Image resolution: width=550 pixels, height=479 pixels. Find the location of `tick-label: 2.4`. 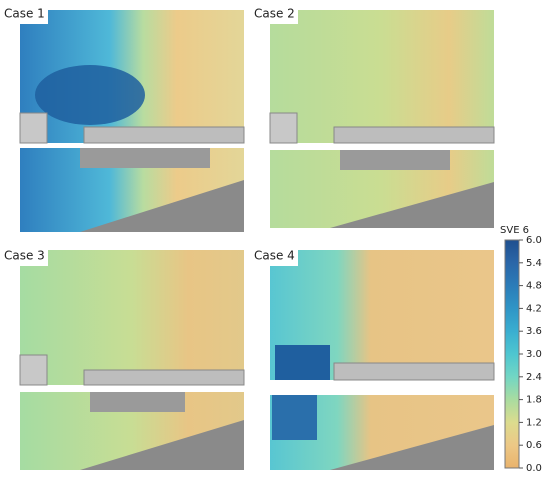

tick-label: 2.4 is located at coordinates (534, 377).